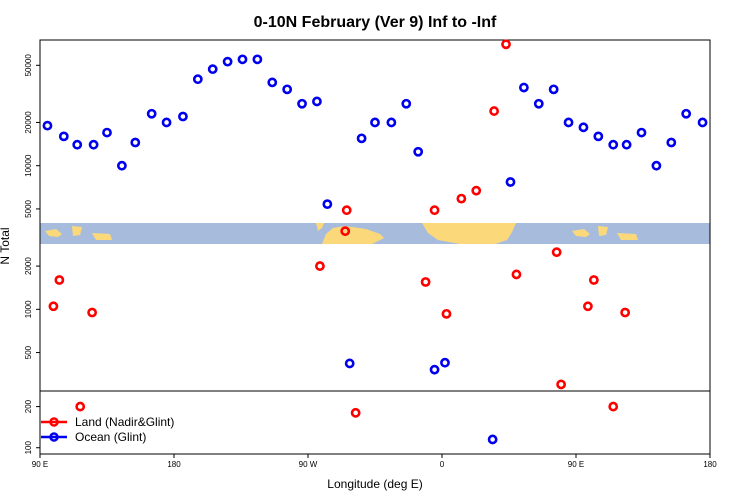 The image size is (750, 500). I want to click on legend-item-land: Land (Nadir&Glint), so click(107, 422).